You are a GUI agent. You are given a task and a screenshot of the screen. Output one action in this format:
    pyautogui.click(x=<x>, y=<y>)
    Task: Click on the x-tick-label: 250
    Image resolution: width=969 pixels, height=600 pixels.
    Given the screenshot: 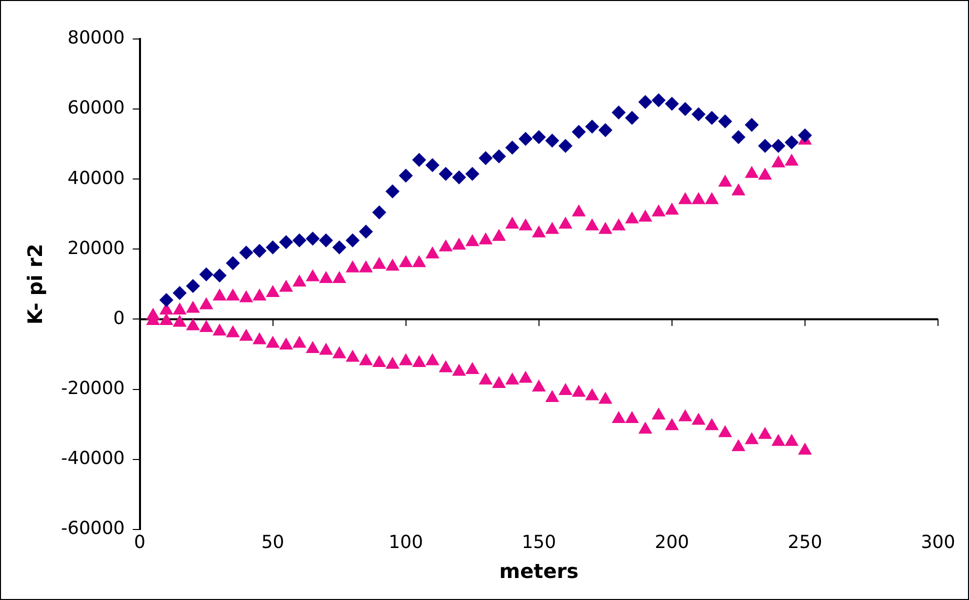 What is the action you would take?
    pyautogui.click(x=805, y=542)
    